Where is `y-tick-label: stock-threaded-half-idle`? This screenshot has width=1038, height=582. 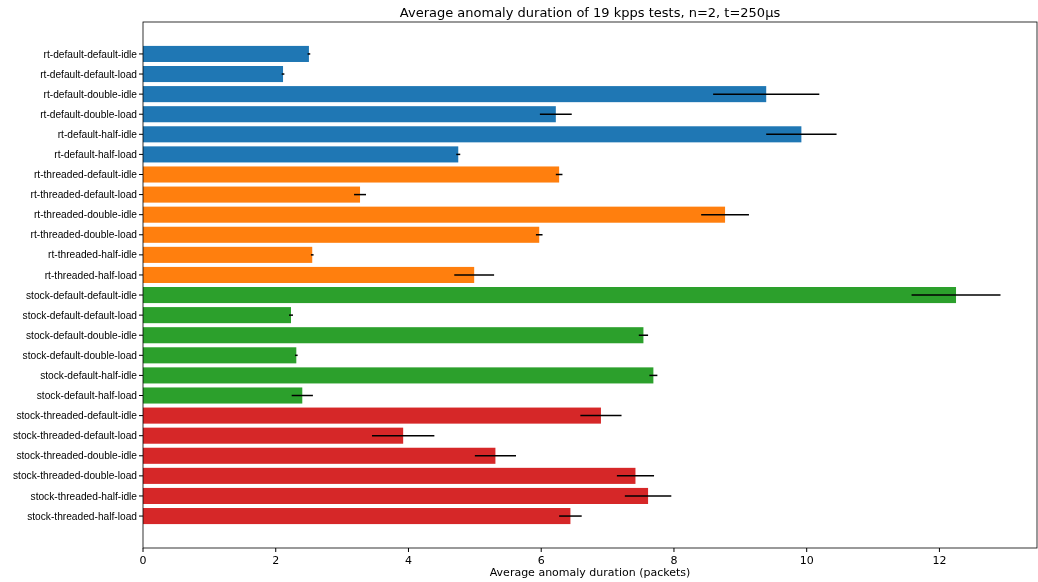
y-tick-label: stock-threaded-half-idle is located at coordinates (84, 496).